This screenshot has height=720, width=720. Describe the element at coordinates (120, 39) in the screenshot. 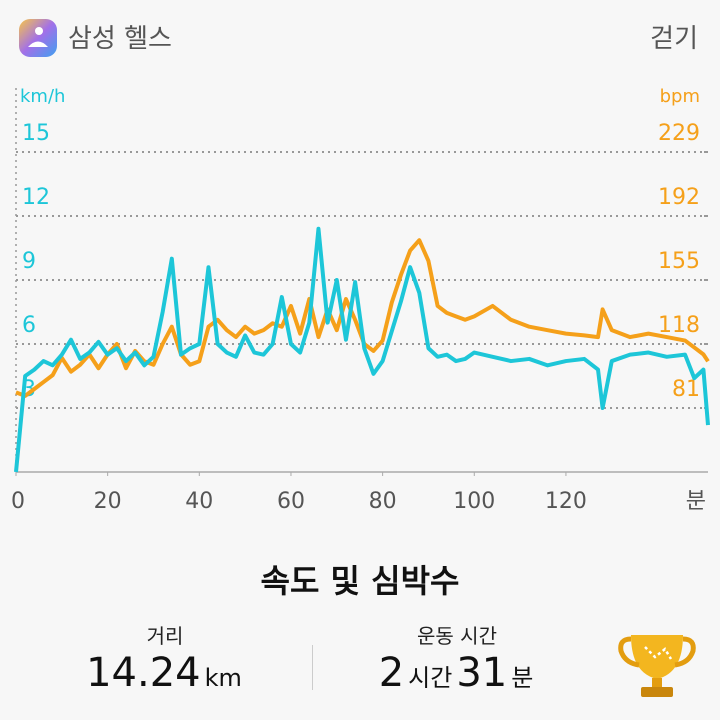

I see `app-name: 삼성 헬스` at that location.